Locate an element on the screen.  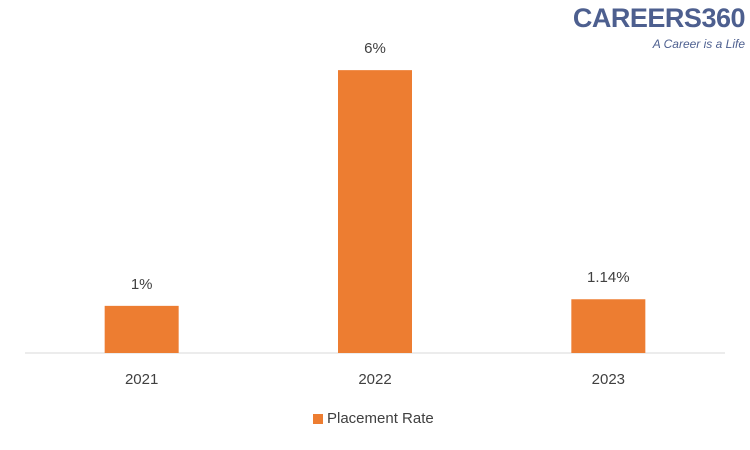
x-tick-label: 2022 is located at coordinates (374, 379).